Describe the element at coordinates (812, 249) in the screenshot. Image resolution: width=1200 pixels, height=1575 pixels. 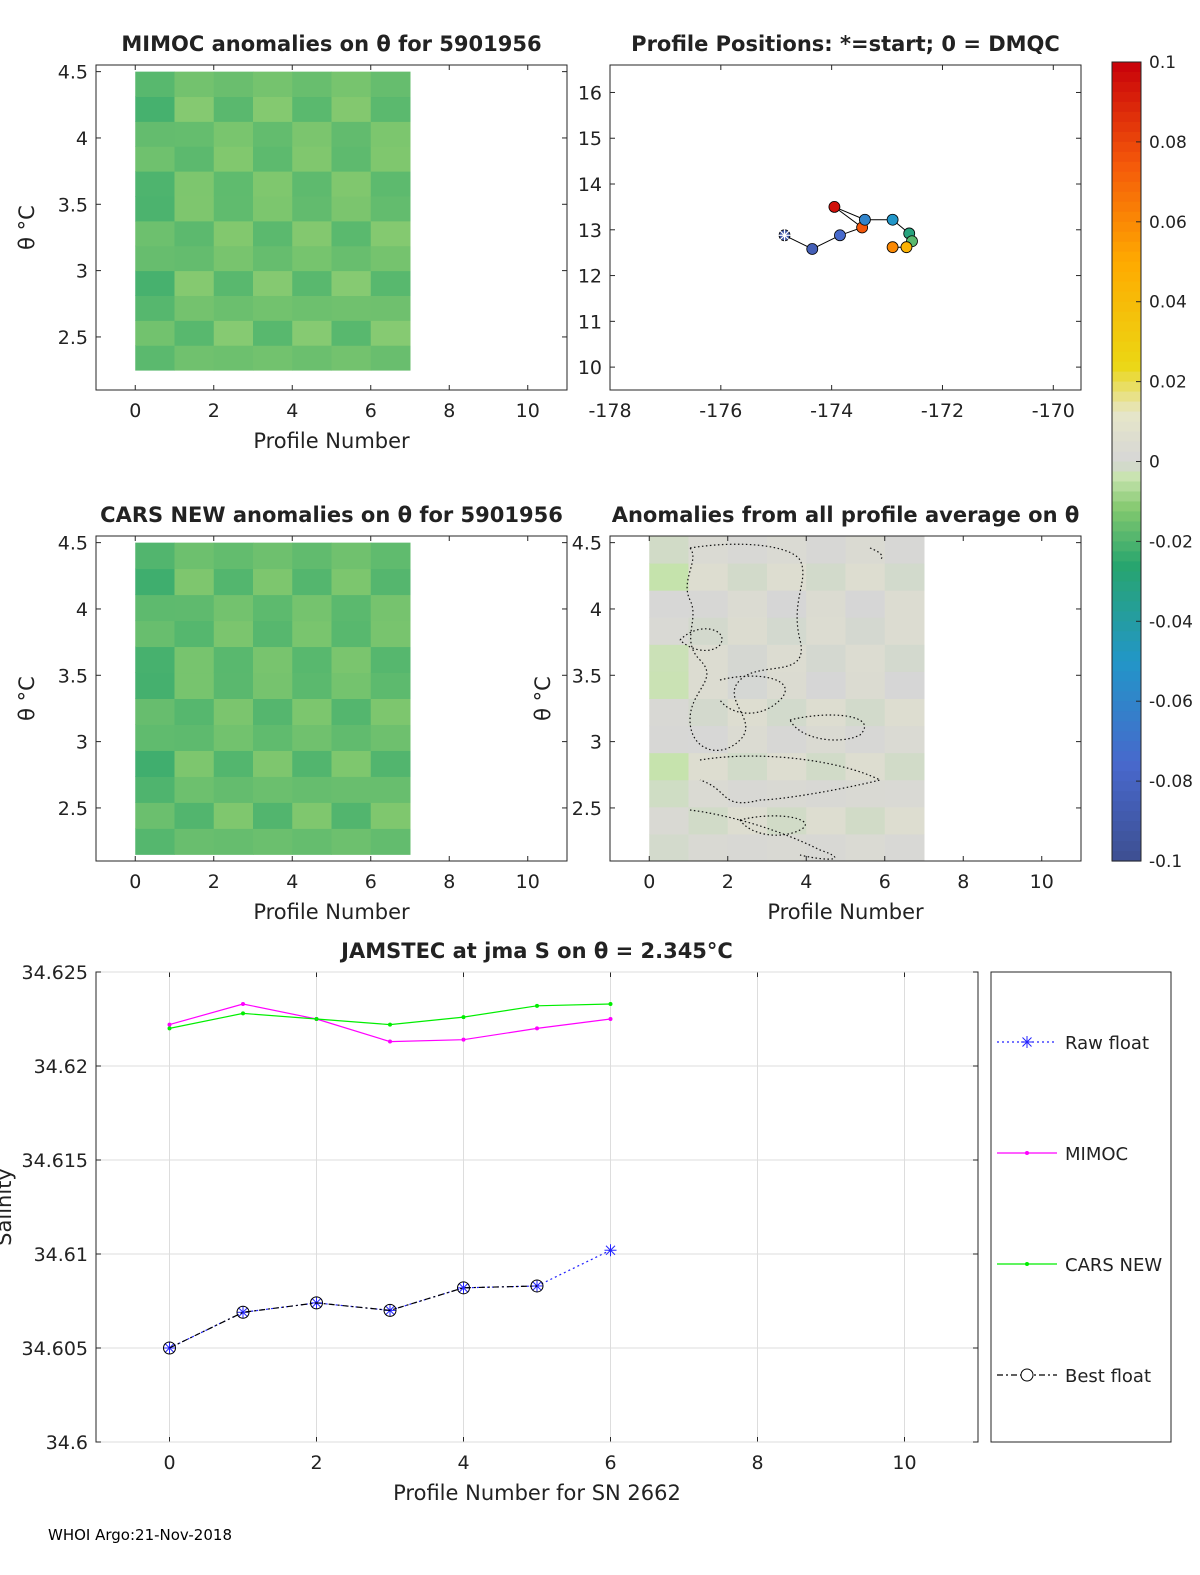
I see `positions-point` at that location.